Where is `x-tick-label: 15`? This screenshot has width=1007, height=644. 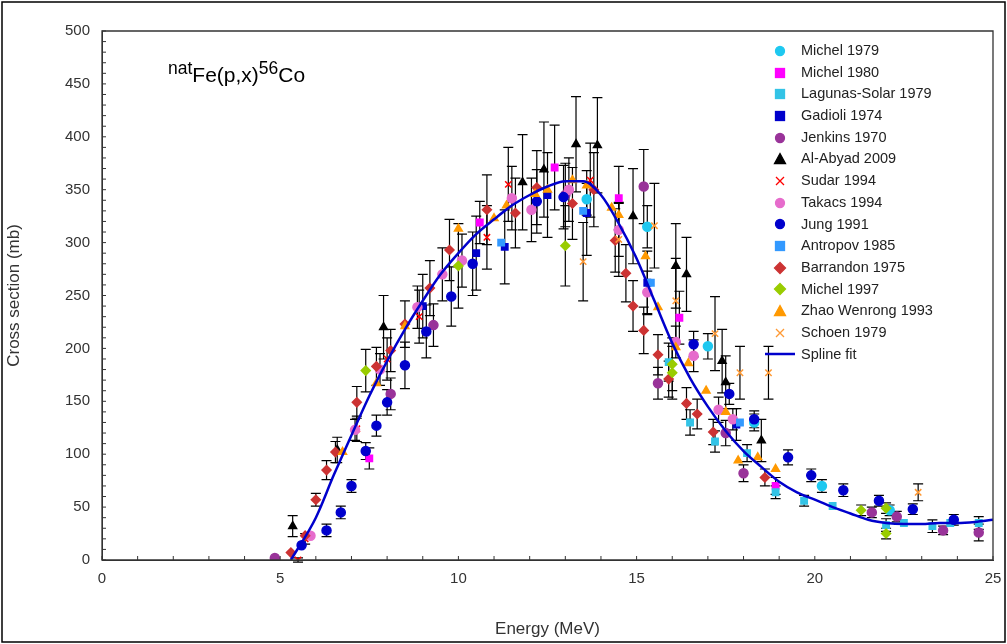 x-tick-label: 15 is located at coordinates (636, 578).